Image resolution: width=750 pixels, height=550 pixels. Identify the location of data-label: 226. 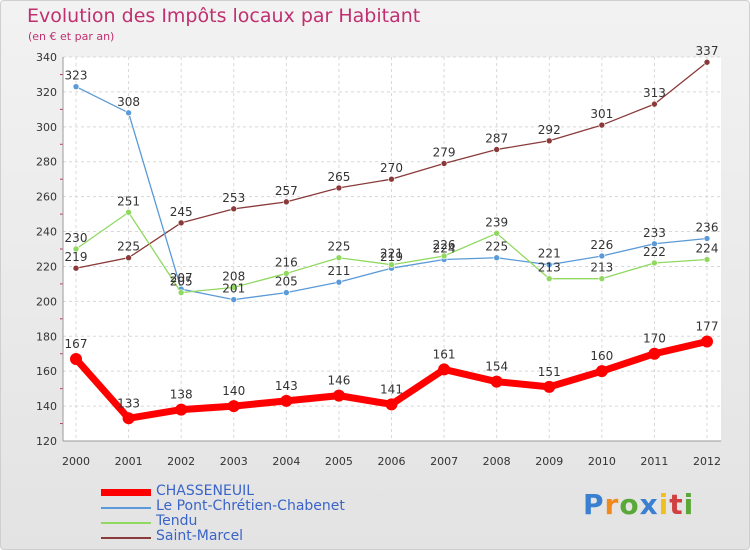
(601, 245).